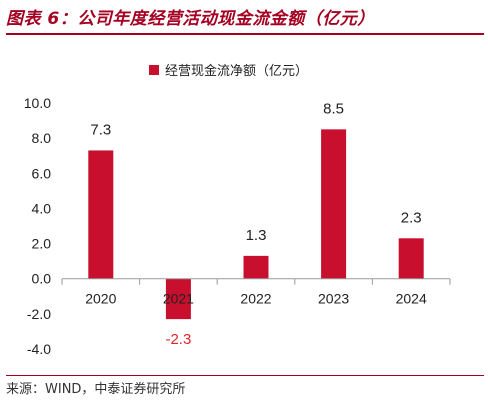 The image size is (488, 401). What do you see at coordinates (245, 34) in the screenshot?
I see `title-divider` at bounding box center [245, 34].